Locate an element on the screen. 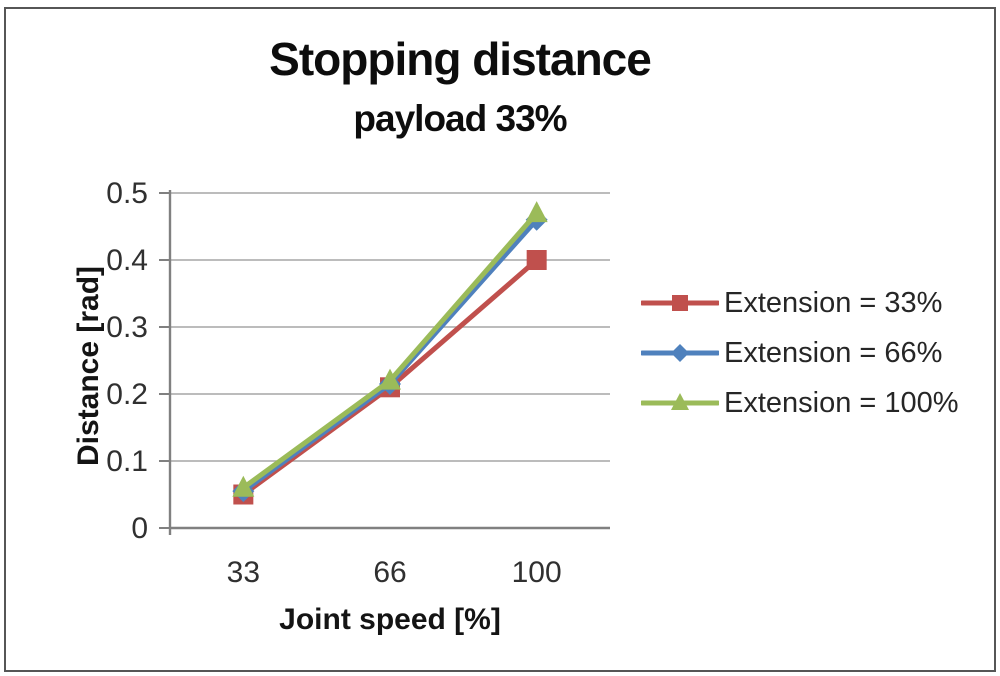  legend-item: Extension = 66% is located at coordinates (800, 353).